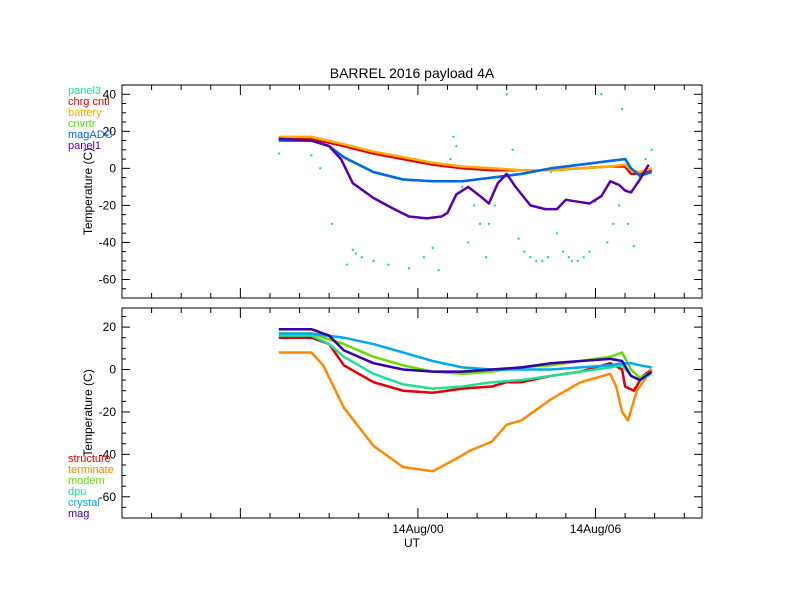 Image resolution: width=792 pixels, height=612 pixels. What do you see at coordinates (596, 529) in the screenshot?
I see `x-tick-label: 14Aug/06` at bounding box center [596, 529].